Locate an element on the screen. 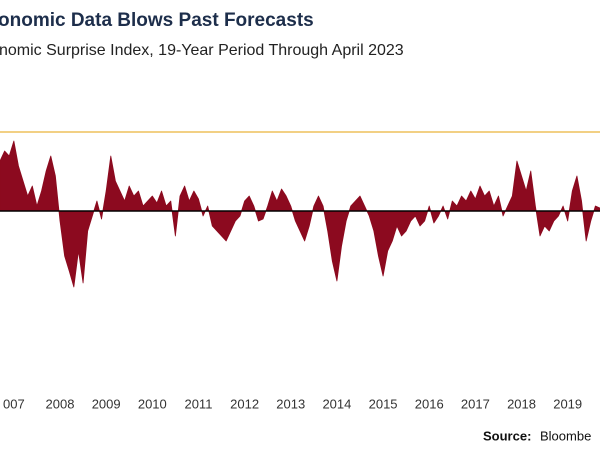 The height and width of the screenshot is (452, 600). x-tick-label: 007 is located at coordinates (14, 403).